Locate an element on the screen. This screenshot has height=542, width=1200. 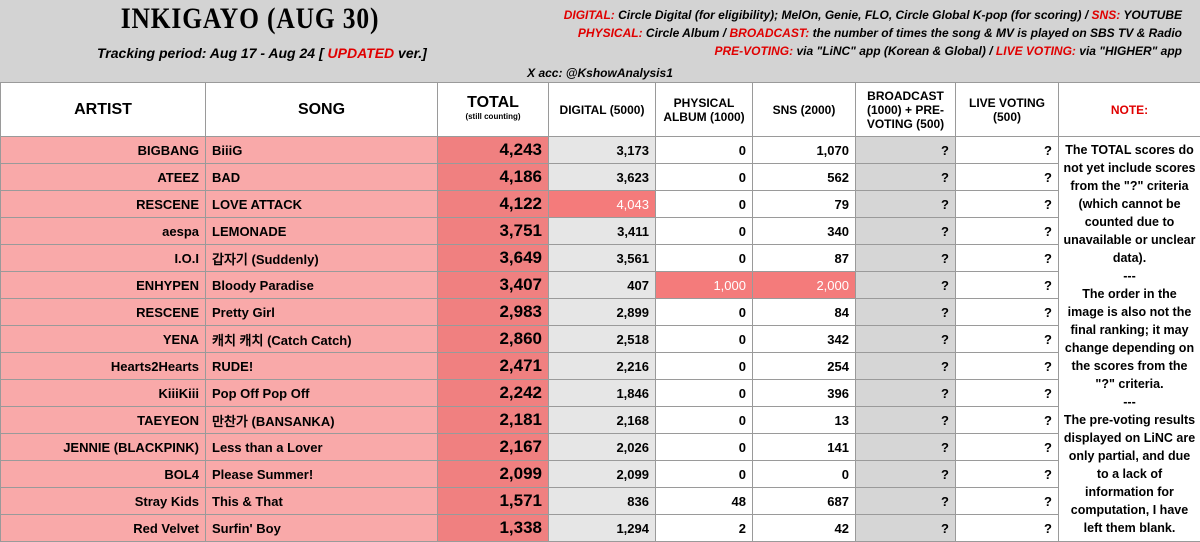
artist-cell: RESCENE is located at coordinates (103, 312).